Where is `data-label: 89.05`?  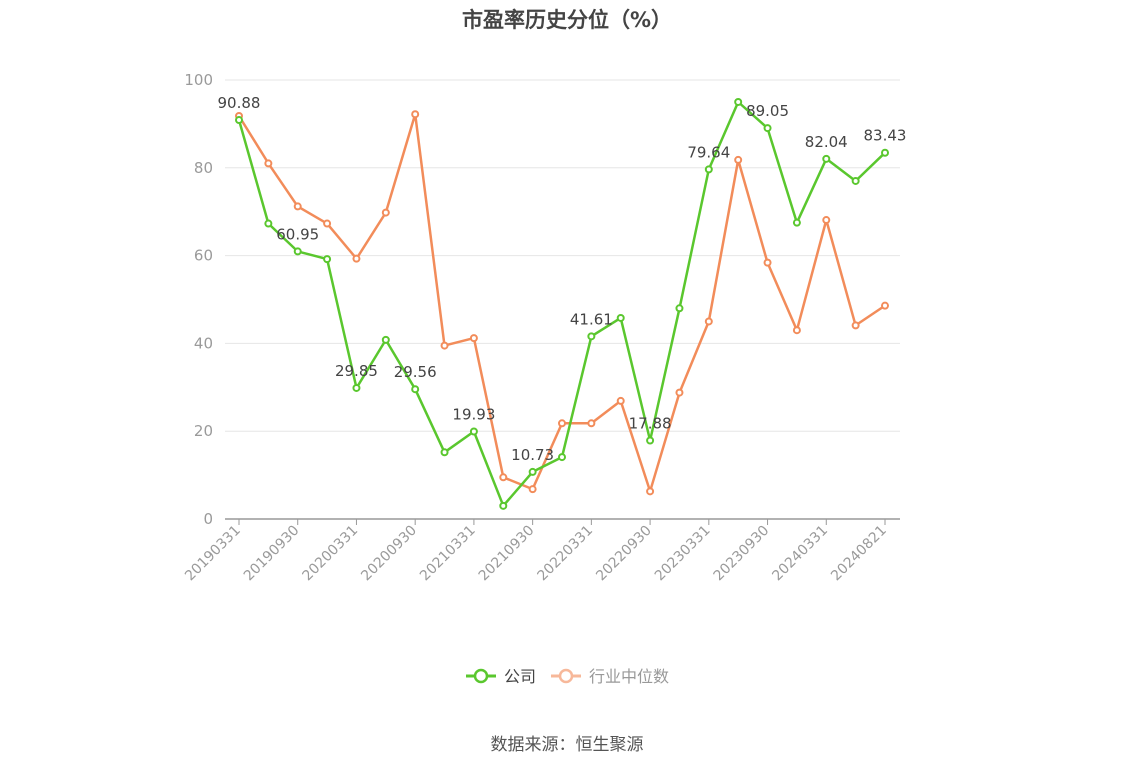
data-label: 89.05 is located at coordinates (767, 111).